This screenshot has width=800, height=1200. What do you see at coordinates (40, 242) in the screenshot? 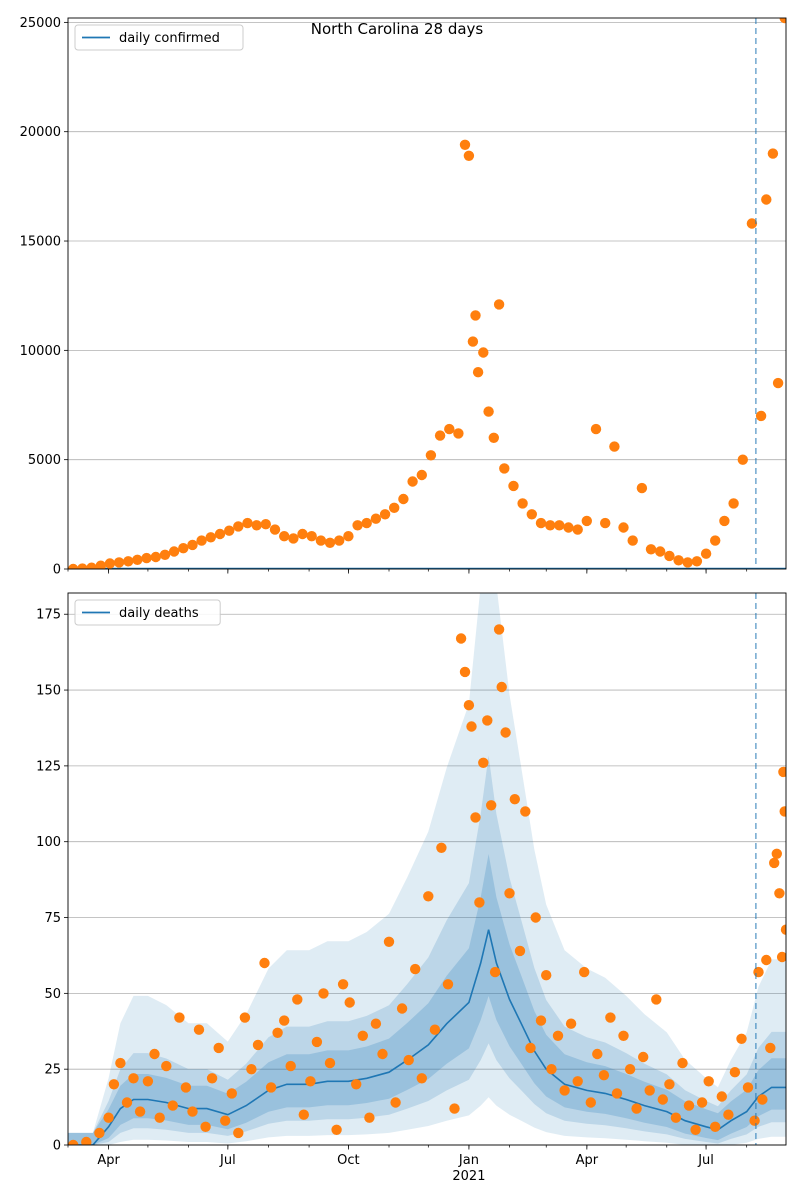
I see `y-tick-label: 15000` at bounding box center [40, 242].